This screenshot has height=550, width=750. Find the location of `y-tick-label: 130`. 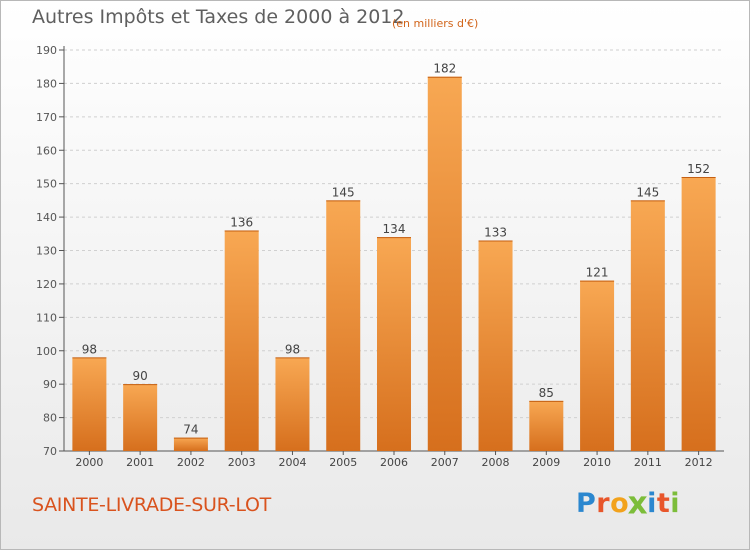

y-tick-label: 130 is located at coordinates (46, 251).